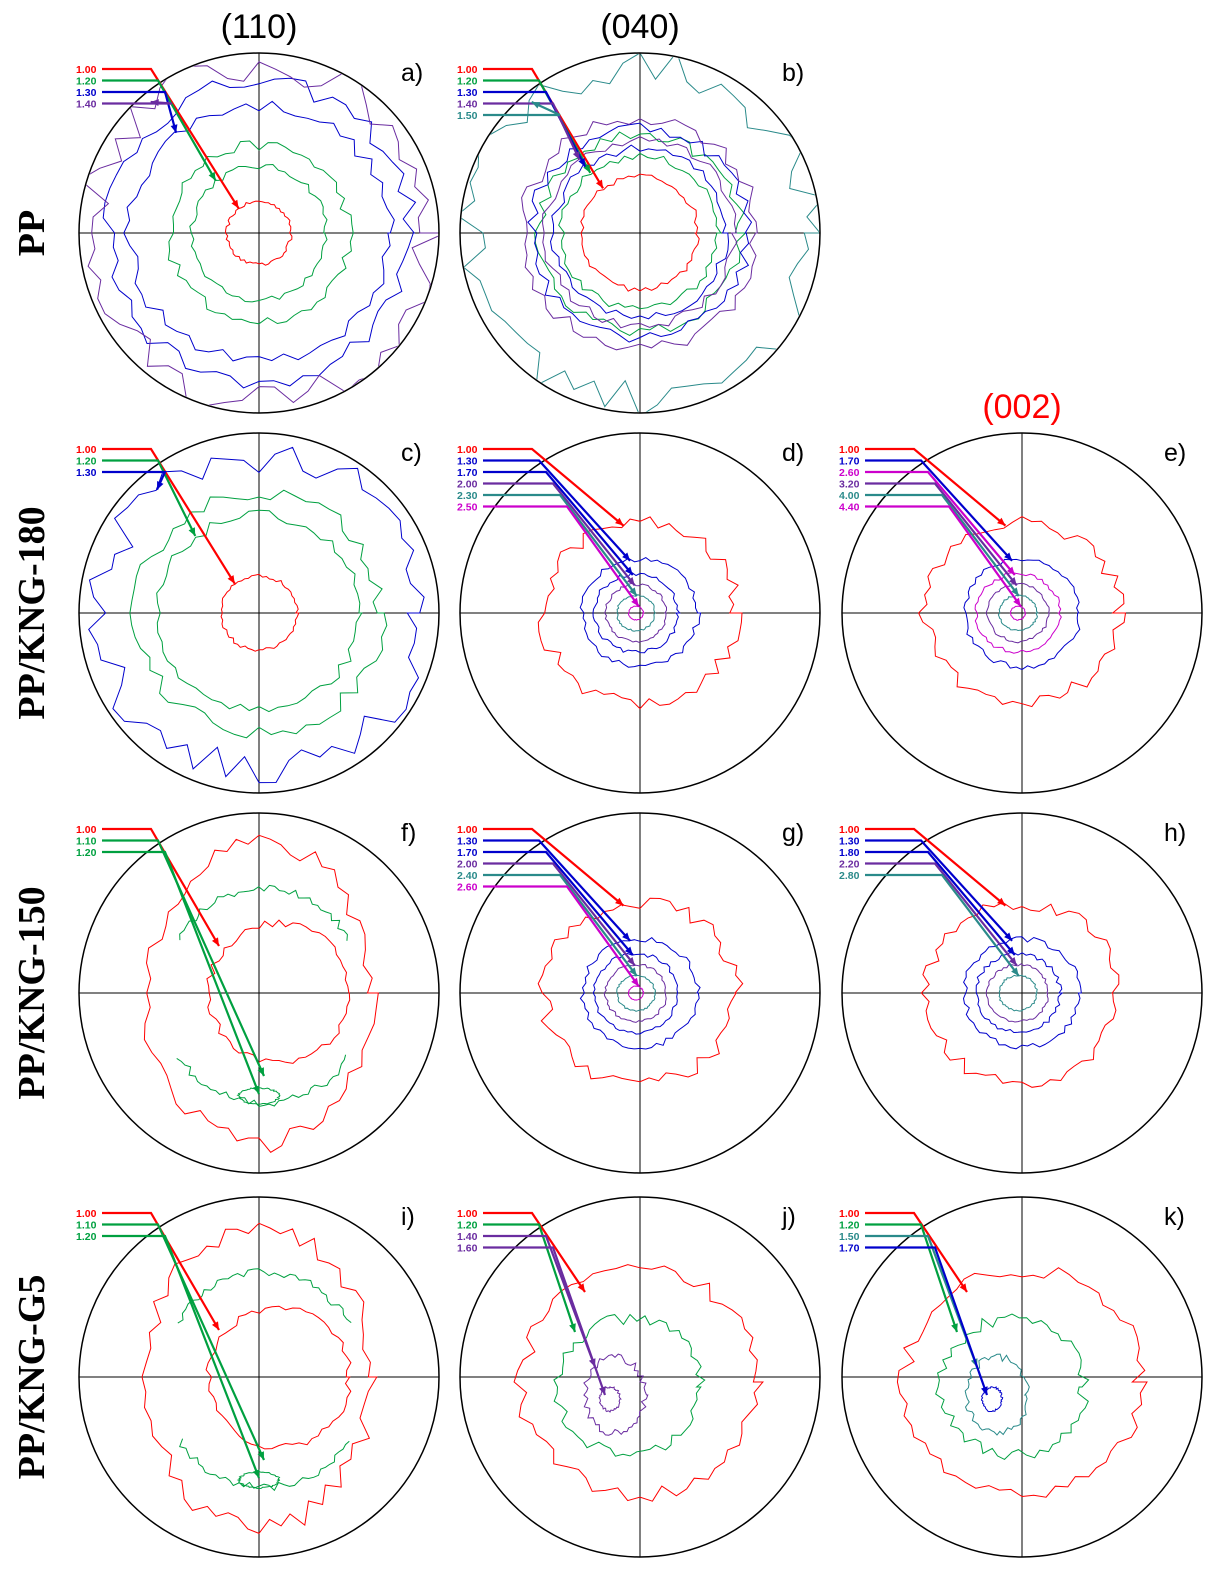  What do you see at coordinates (467, 876) in the screenshot?
I see `legend-label: 2.40` at bounding box center [467, 876].